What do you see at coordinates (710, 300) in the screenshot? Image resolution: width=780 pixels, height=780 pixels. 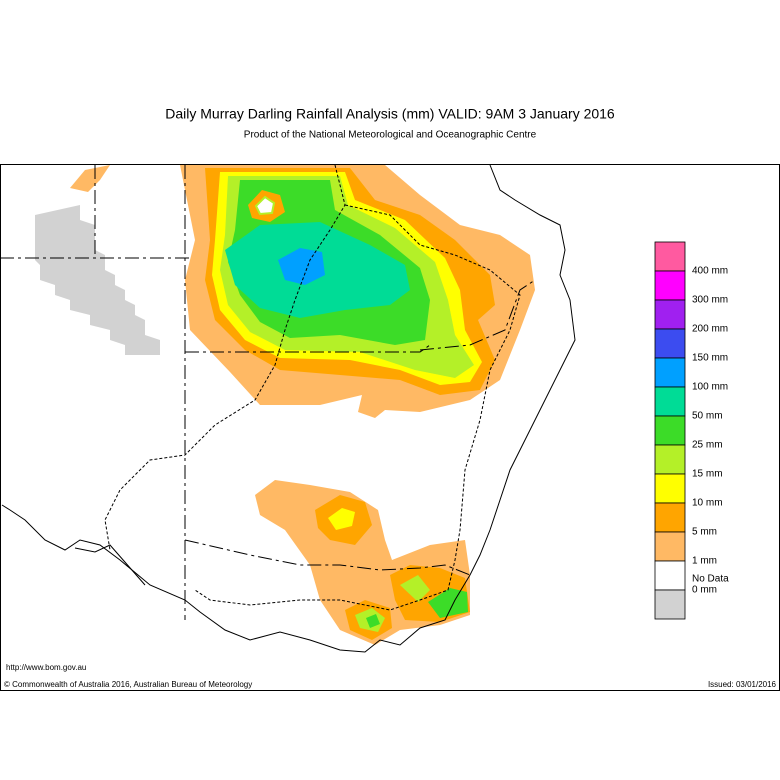 I see `legend-label: 300 mm` at bounding box center [710, 300].